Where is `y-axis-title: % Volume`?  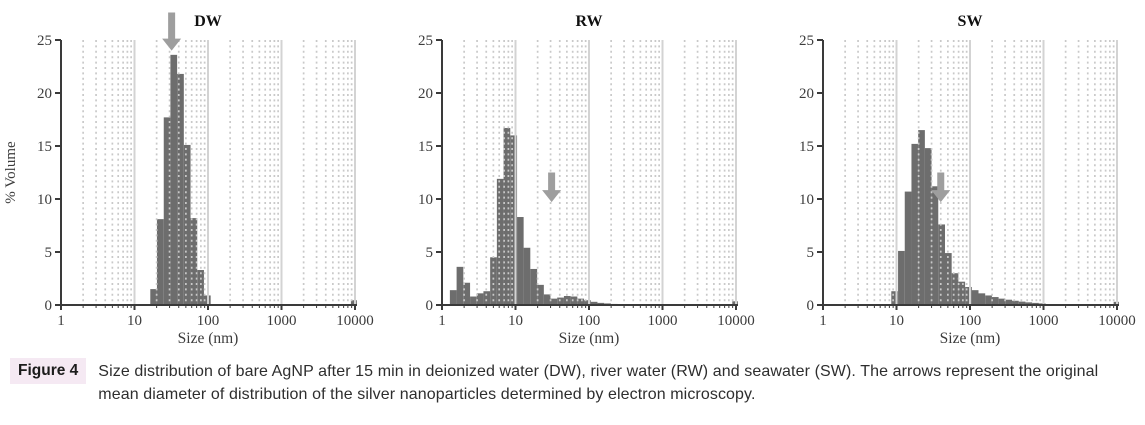 y-axis-title: % Volume is located at coordinates (11, 172).